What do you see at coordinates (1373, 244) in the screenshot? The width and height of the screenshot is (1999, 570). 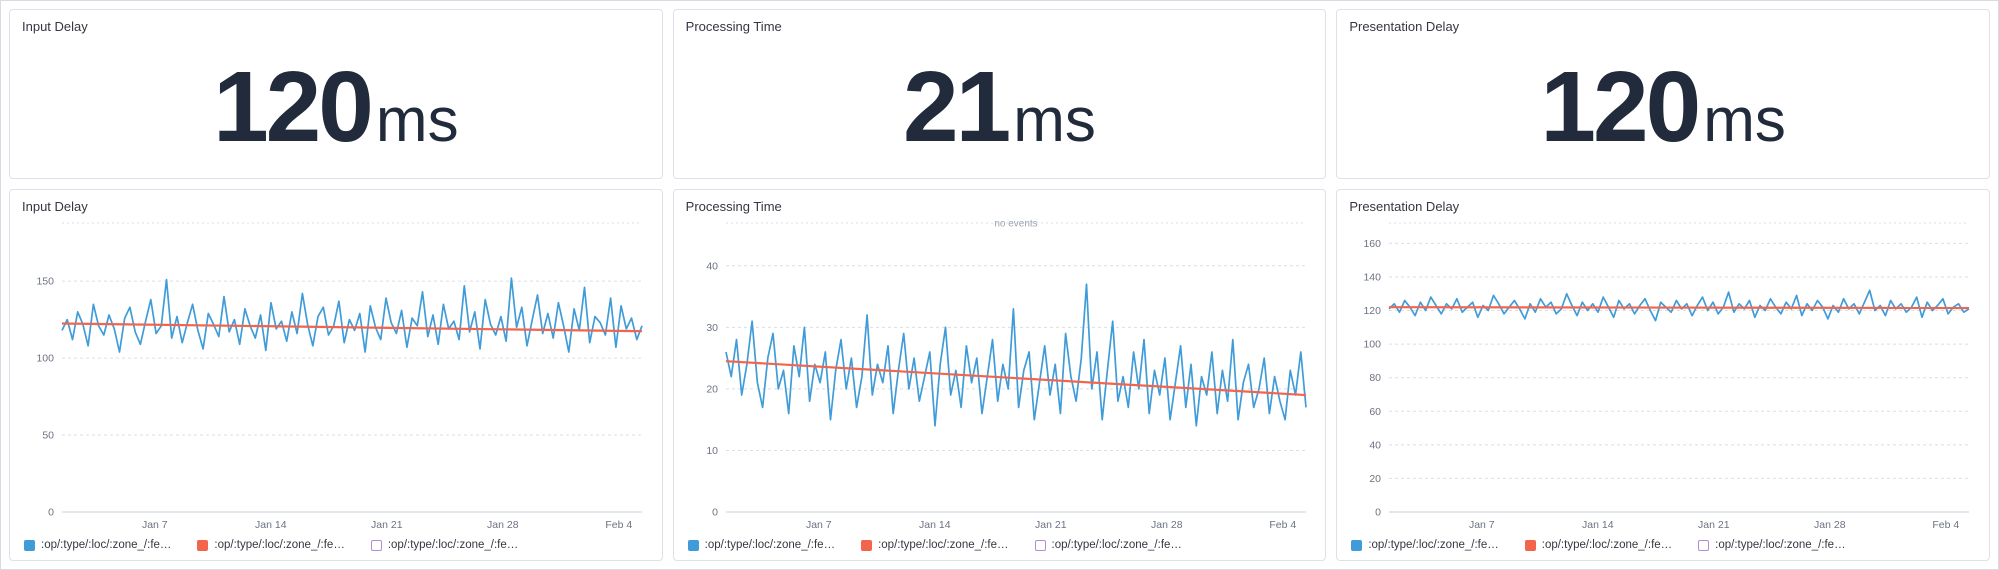 I see `svg-text: 160` at bounding box center [1373, 244].